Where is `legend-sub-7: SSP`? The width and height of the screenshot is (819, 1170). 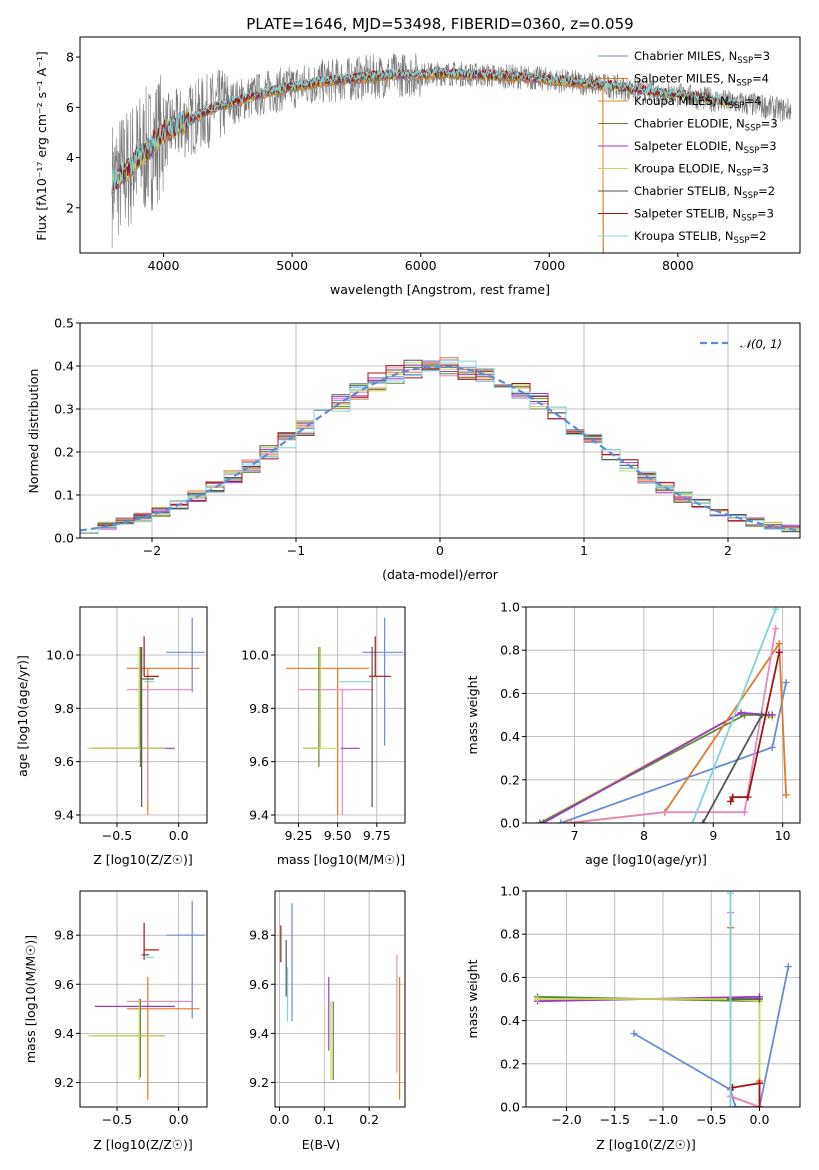
legend-sub-7: SSP is located at coordinates (749, 219).